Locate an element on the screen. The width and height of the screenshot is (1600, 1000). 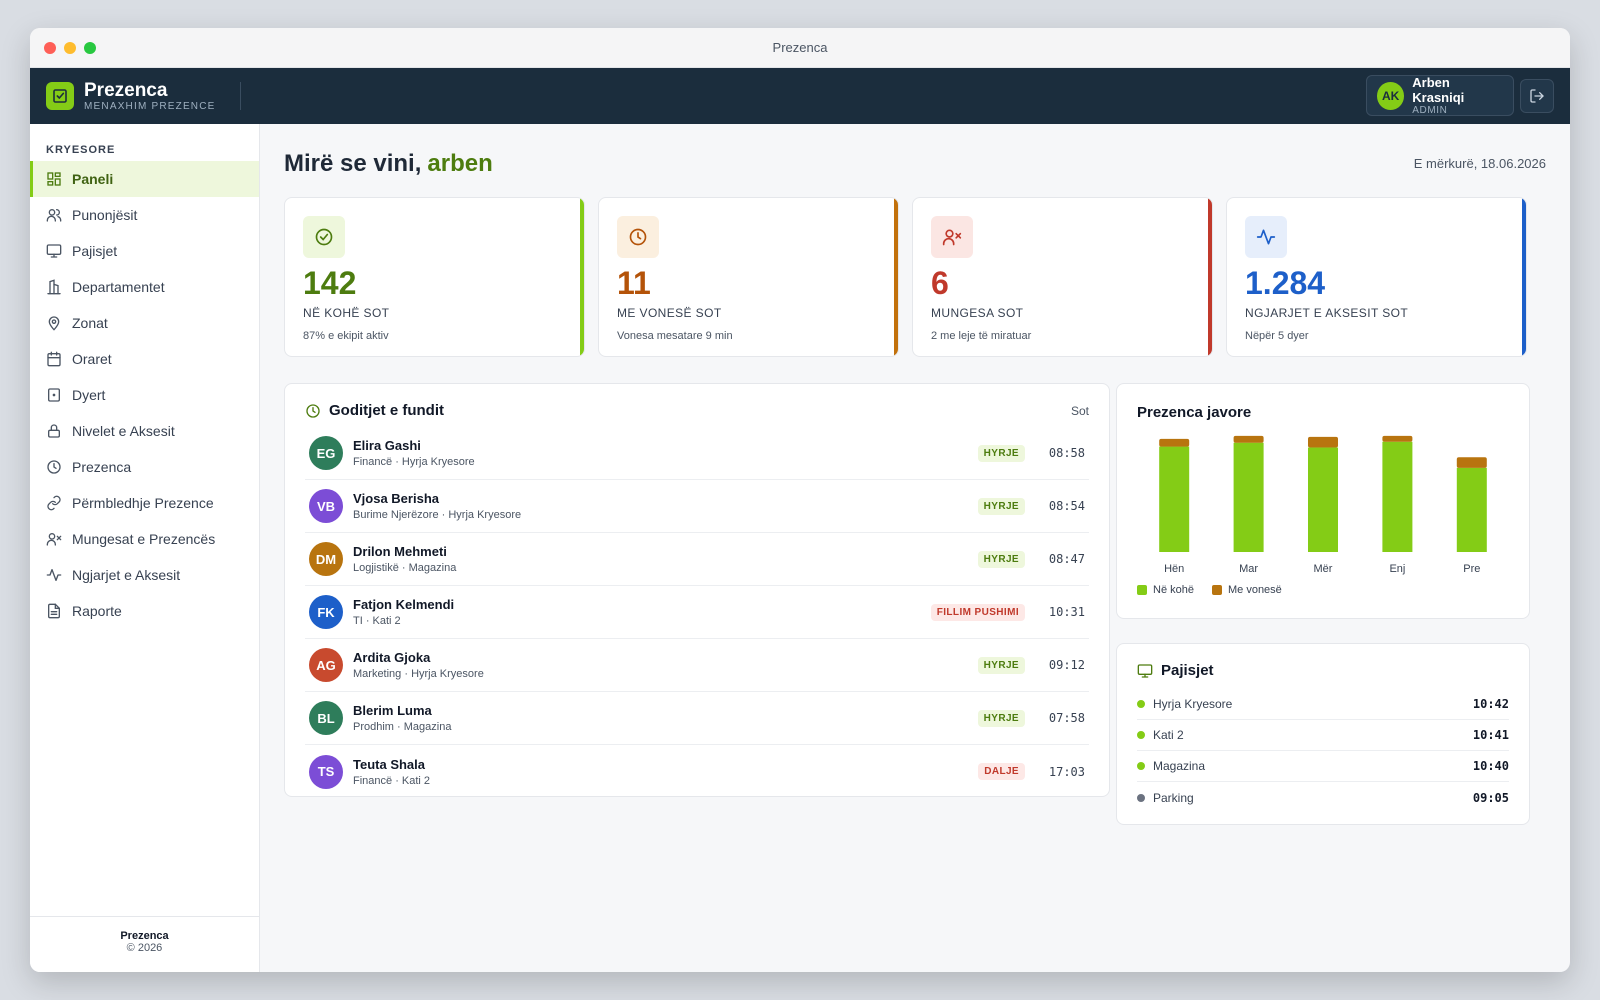
x-tick-label: Mar is located at coordinates (1248, 569).